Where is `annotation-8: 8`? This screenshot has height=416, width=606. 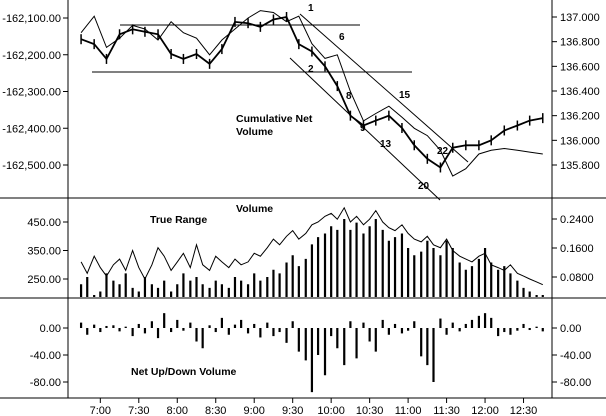 annotation-8: 8 is located at coordinates (349, 96).